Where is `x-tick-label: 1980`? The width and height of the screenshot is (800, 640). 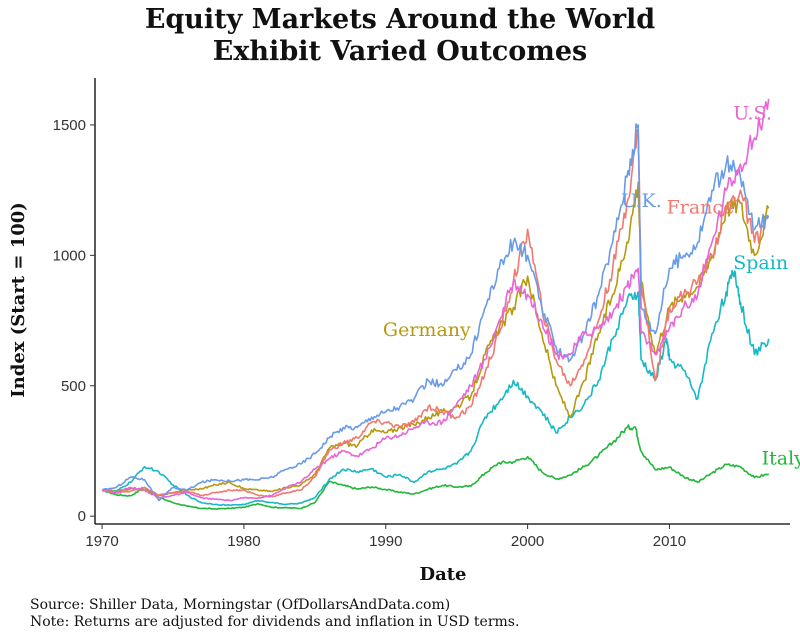
x-tick-label: 1980 is located at coordinates (243, 541).